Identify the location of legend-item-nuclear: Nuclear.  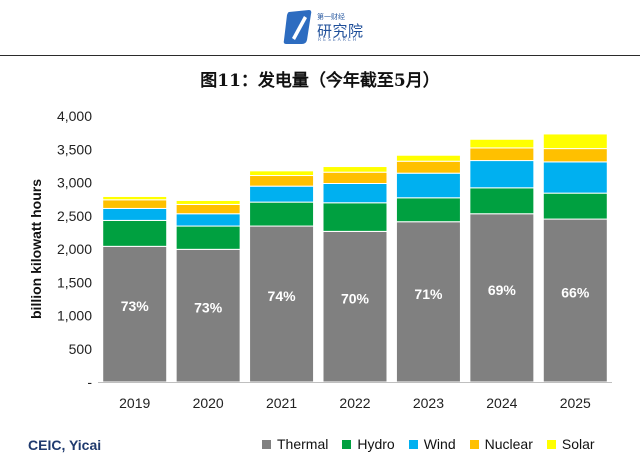
(501, 444).